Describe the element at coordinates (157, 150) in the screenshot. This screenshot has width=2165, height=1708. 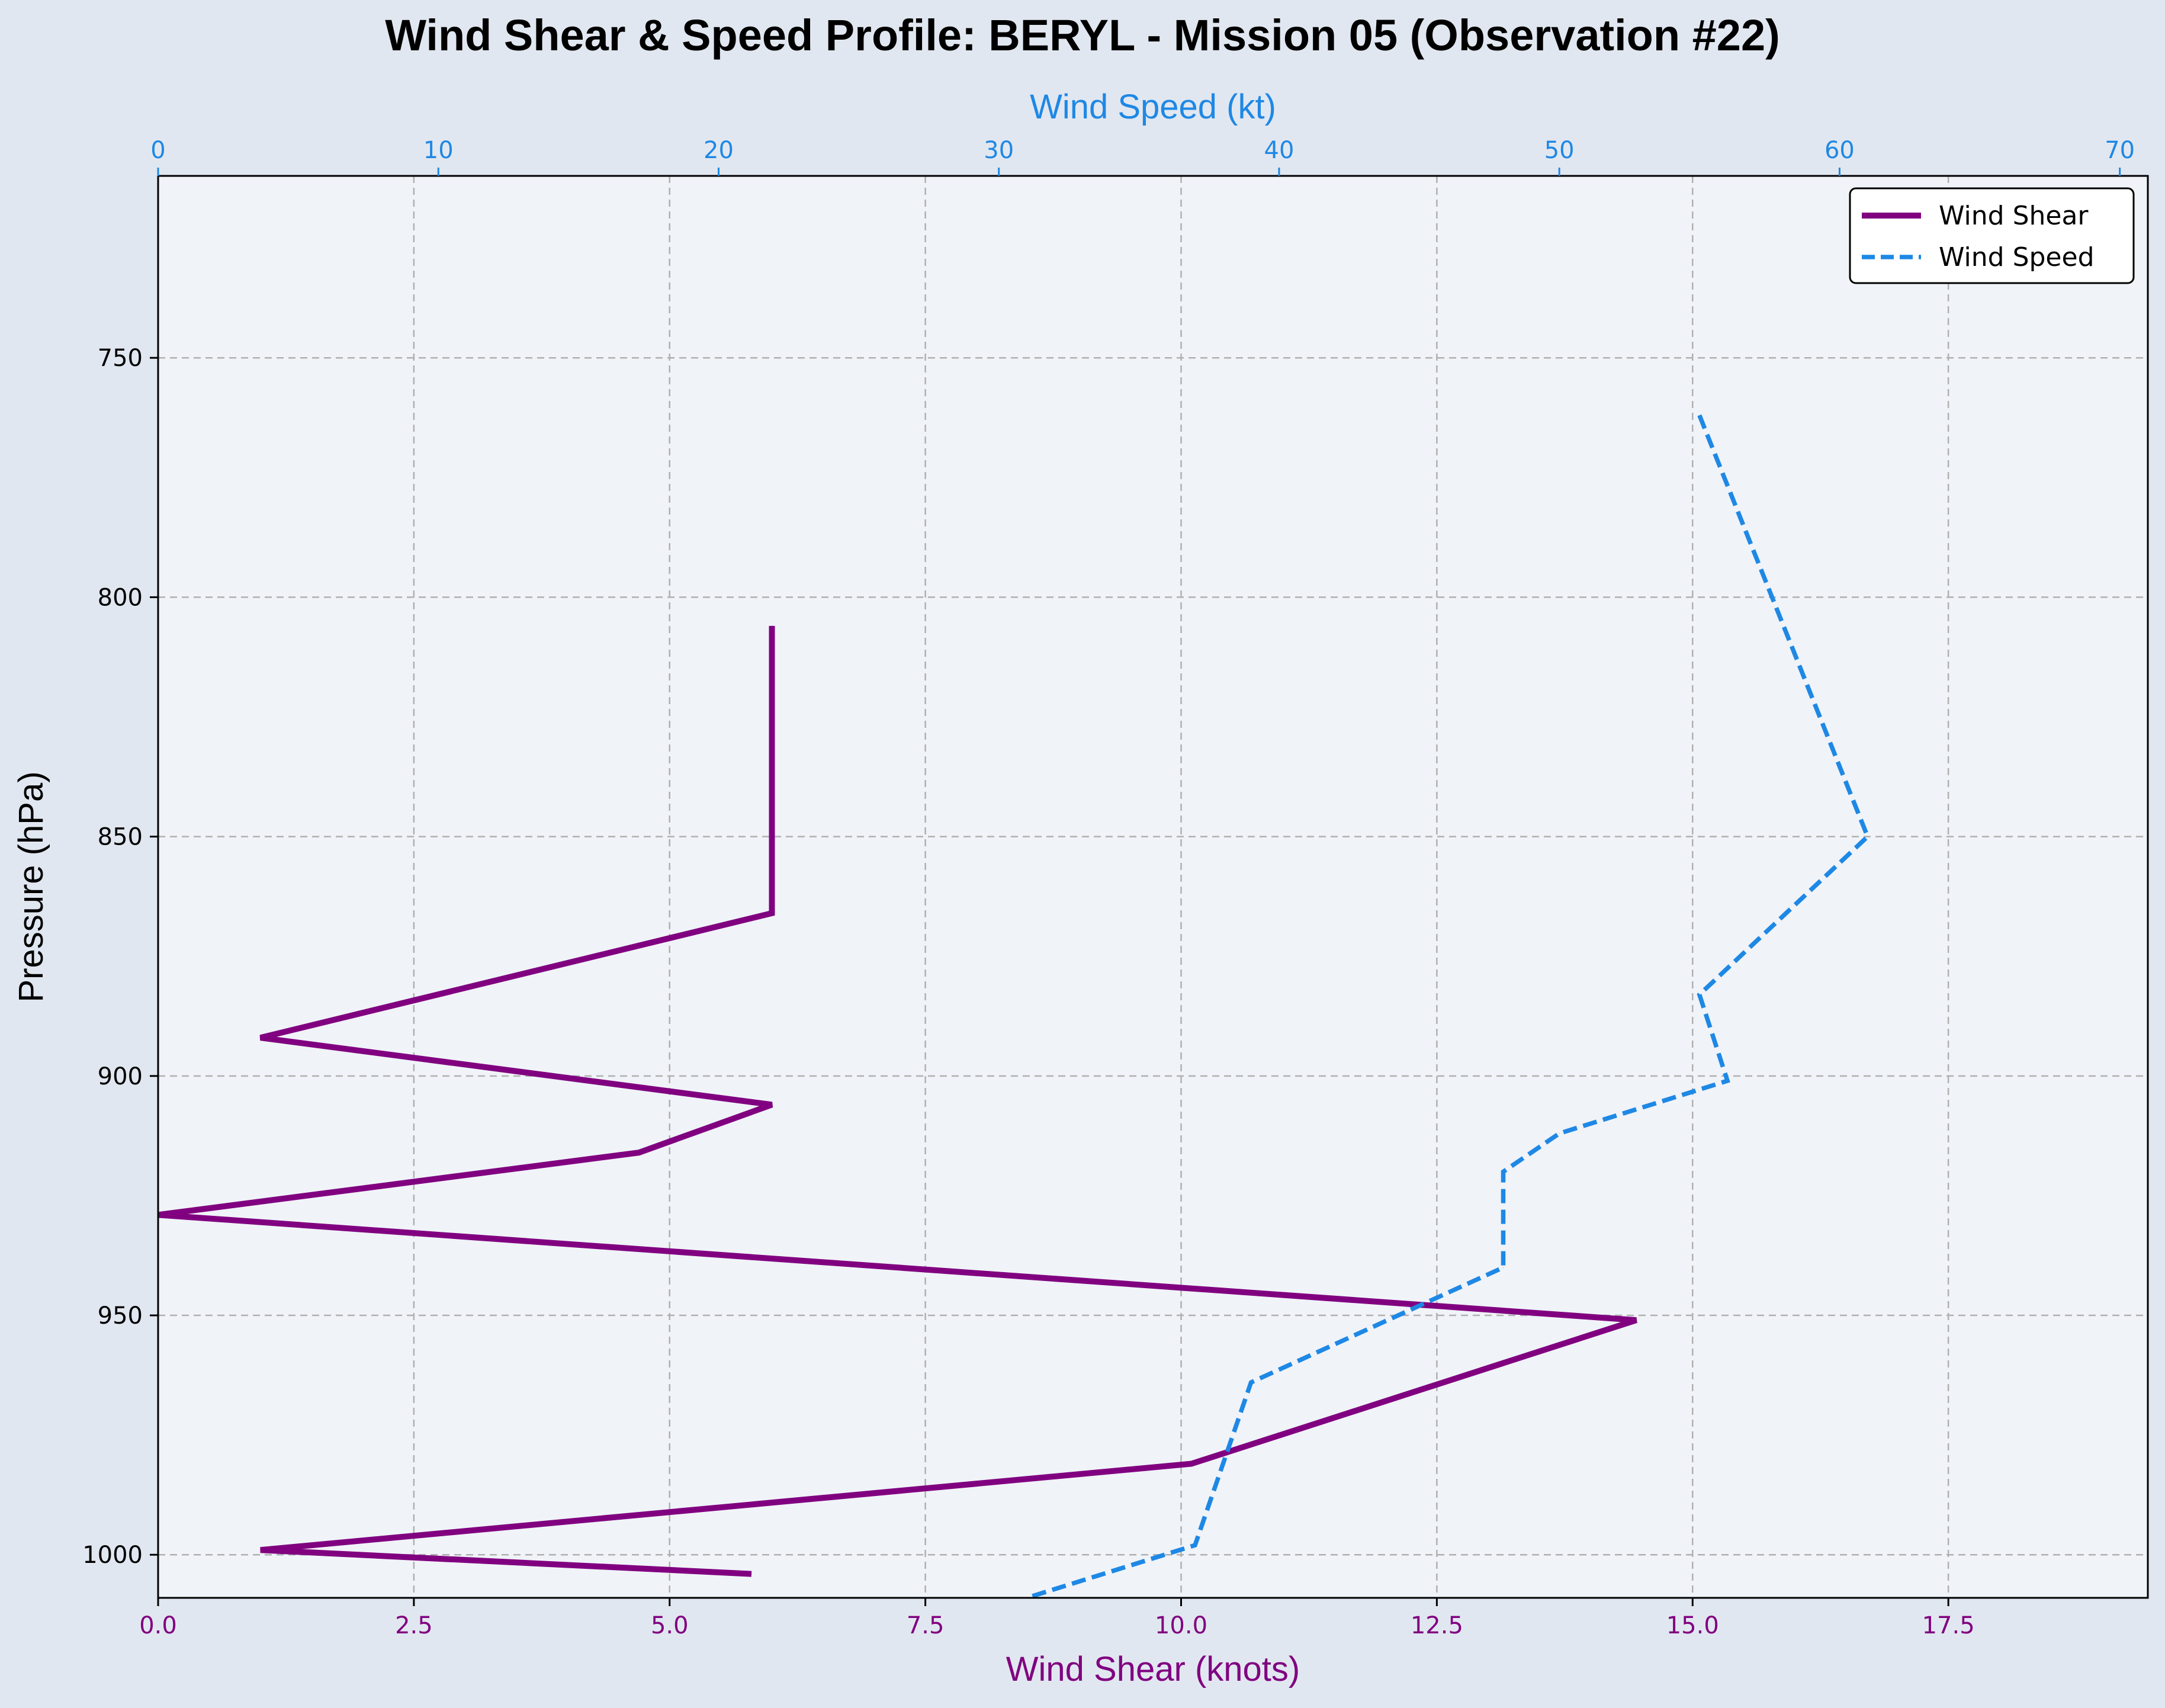
I see `x-top-tick-label-0: 0` at that location.